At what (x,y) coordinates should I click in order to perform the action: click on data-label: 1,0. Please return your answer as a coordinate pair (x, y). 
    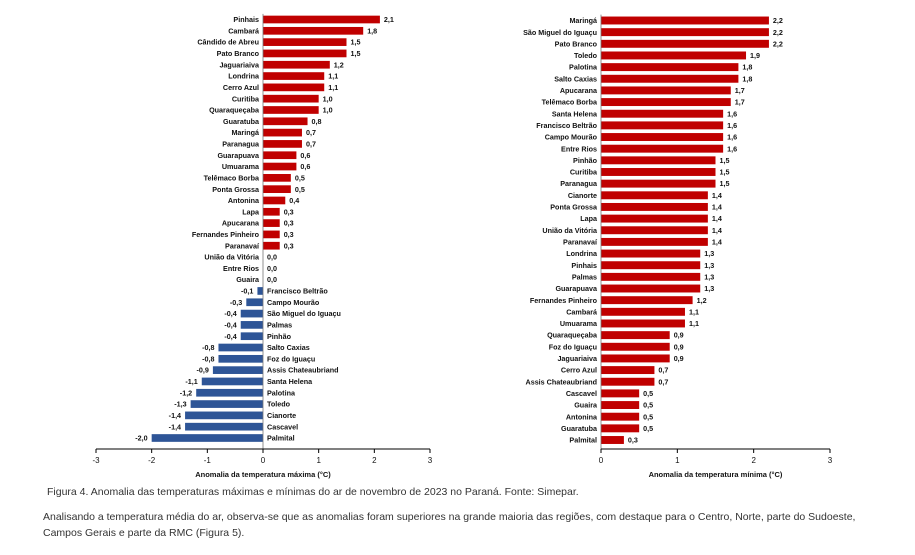
    Looking at the image, I should click on (328, 110).